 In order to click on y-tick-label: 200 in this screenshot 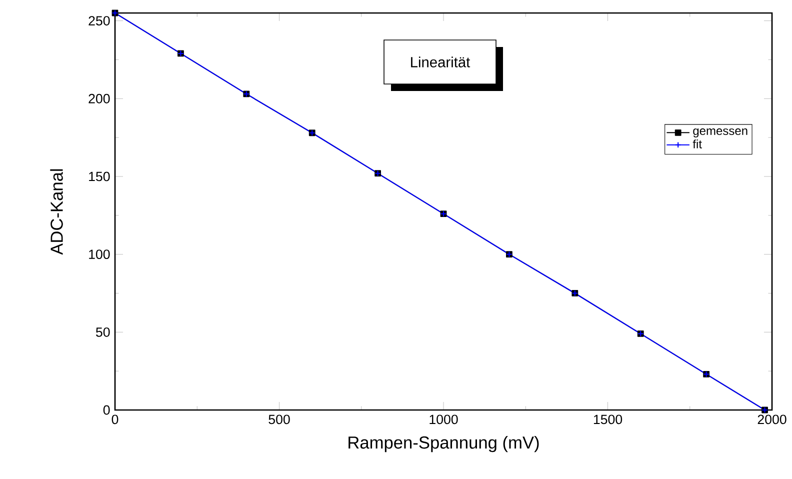, I will do `click(99, 99)`.